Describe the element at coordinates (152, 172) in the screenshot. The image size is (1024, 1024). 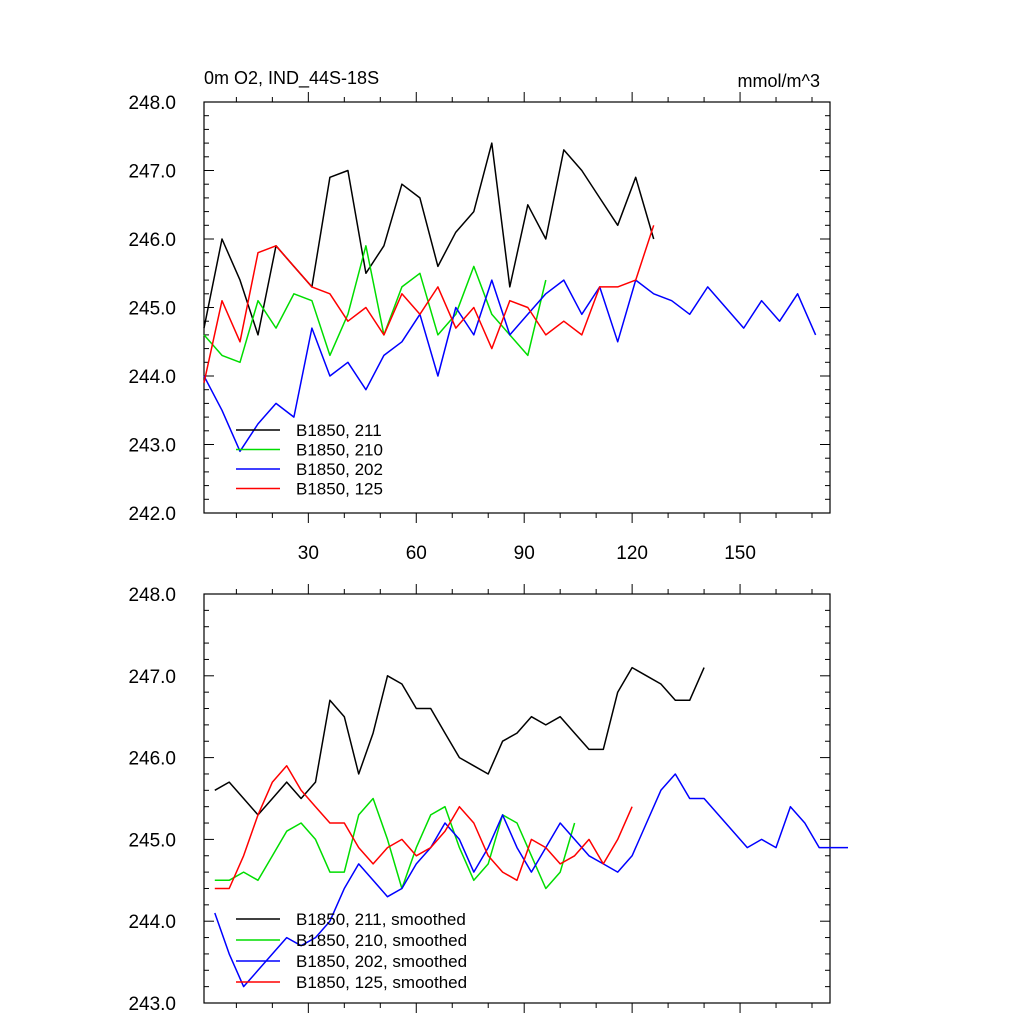
I see `top-ytick-label: 247.0` at that location.